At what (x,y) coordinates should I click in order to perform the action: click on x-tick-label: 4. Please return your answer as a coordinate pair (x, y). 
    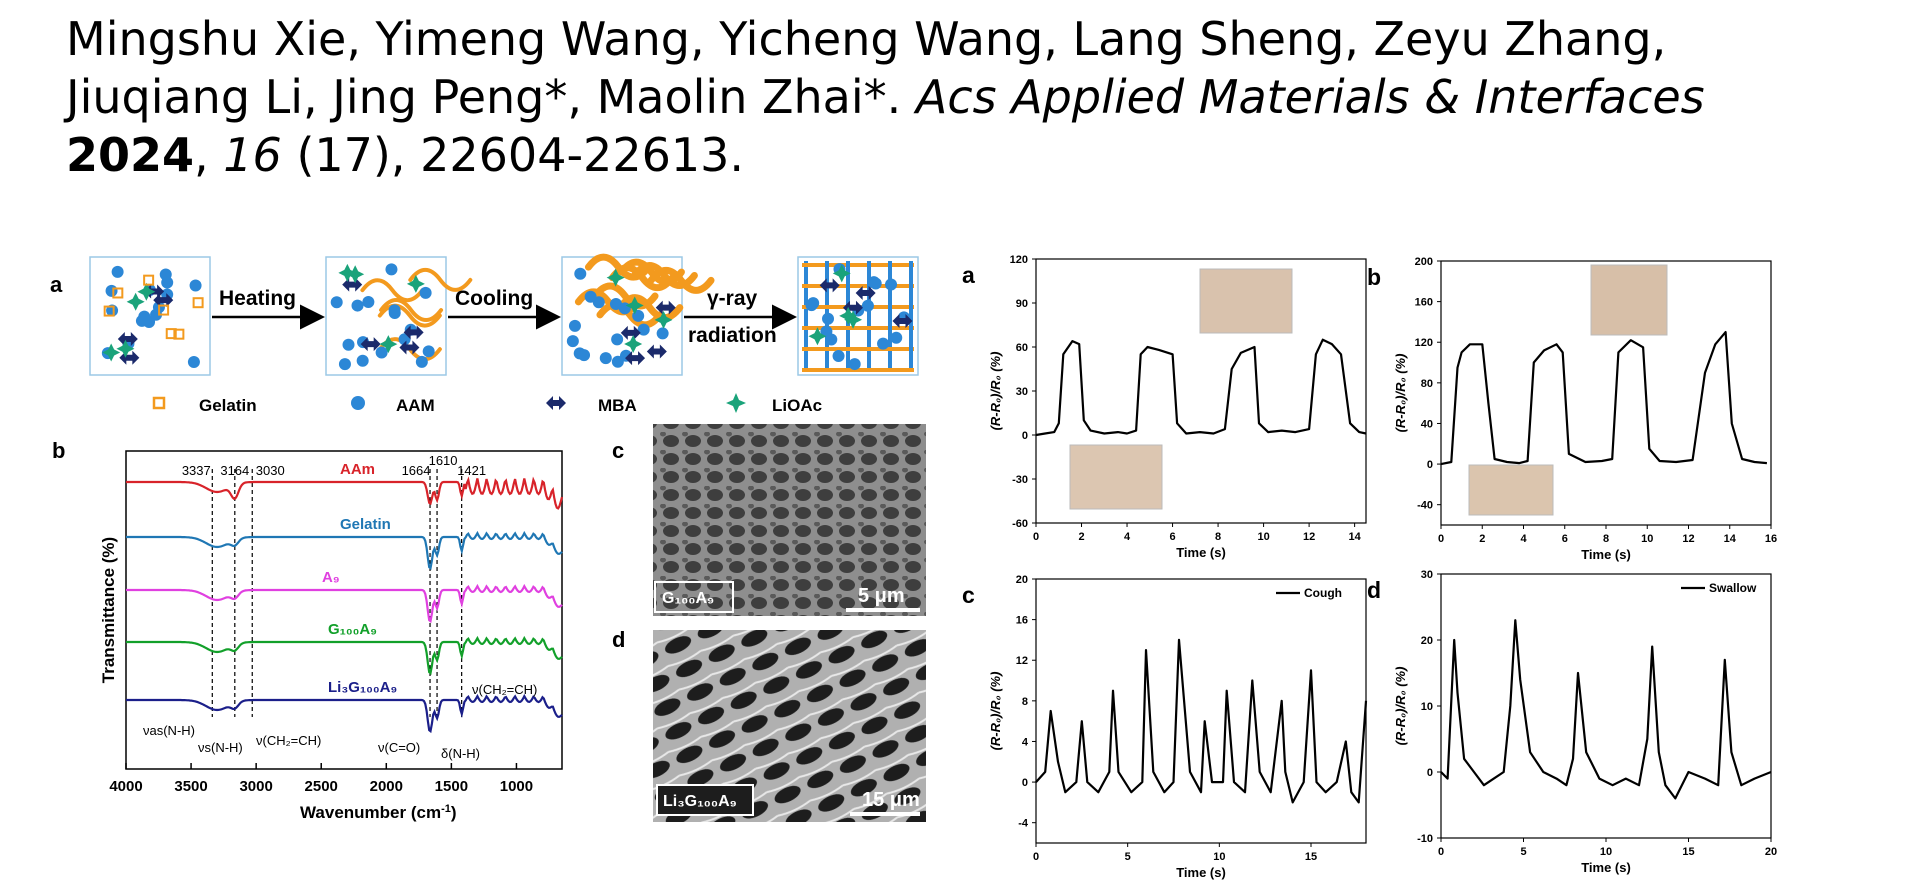
    Looking at the image, I should click on (1523, 539).